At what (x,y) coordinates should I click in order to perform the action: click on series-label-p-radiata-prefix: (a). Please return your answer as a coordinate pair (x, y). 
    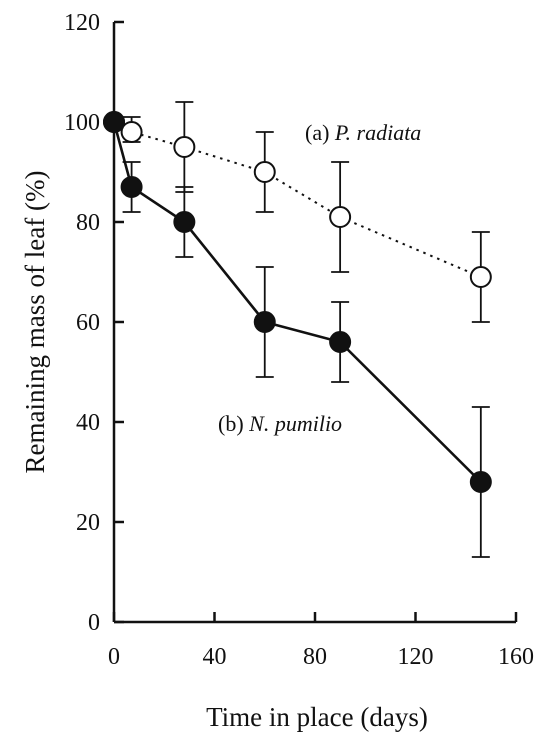
    Looking at the image, I should click on (320, 132).